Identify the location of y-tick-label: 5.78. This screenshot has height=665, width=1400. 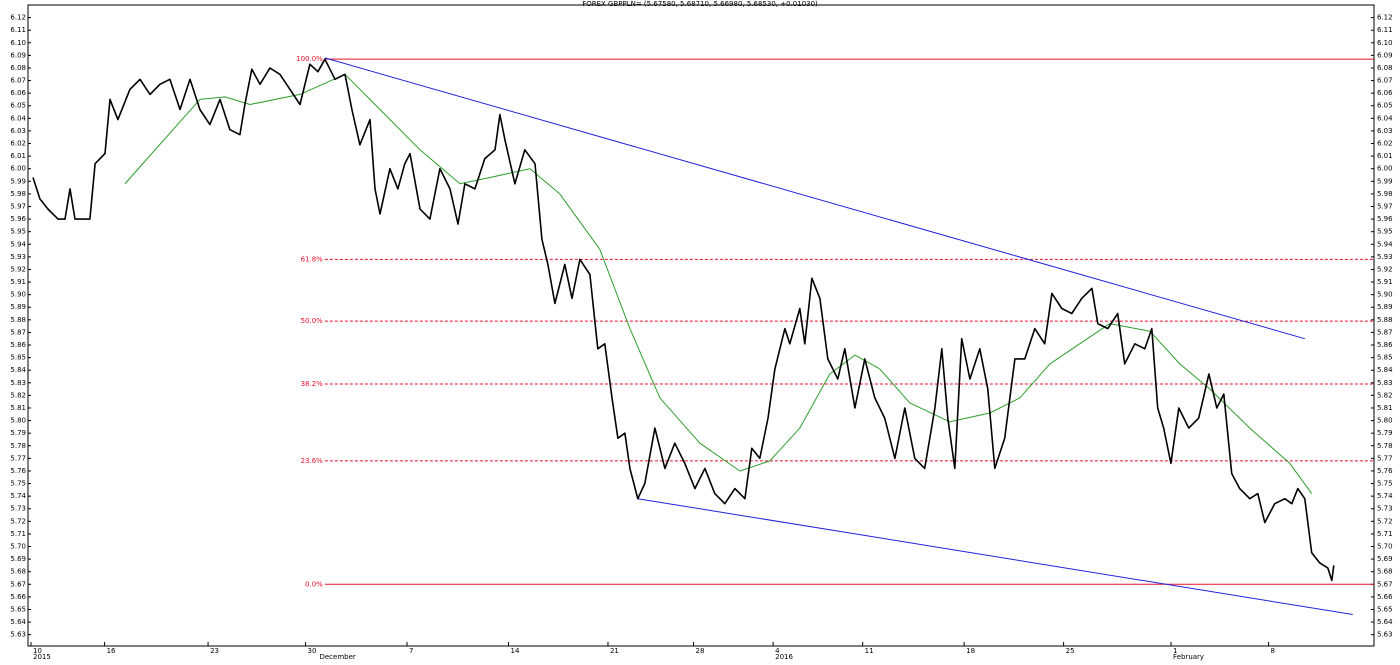
(1385, 446).